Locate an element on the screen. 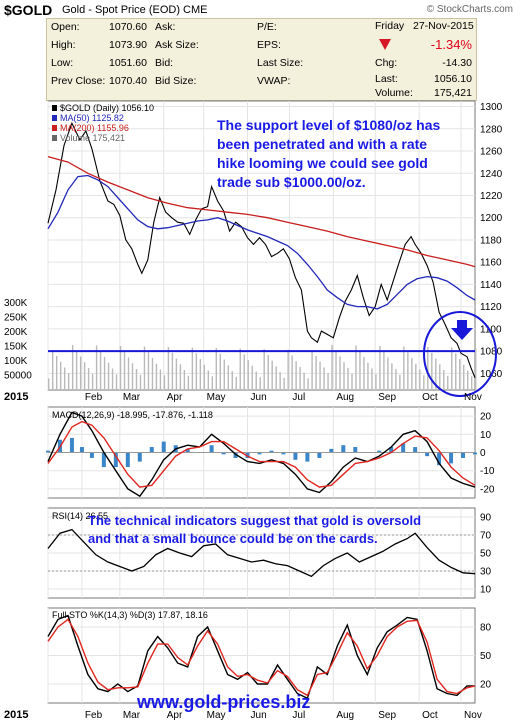  pe-label: P/E: is located at coordinates (267, 27).